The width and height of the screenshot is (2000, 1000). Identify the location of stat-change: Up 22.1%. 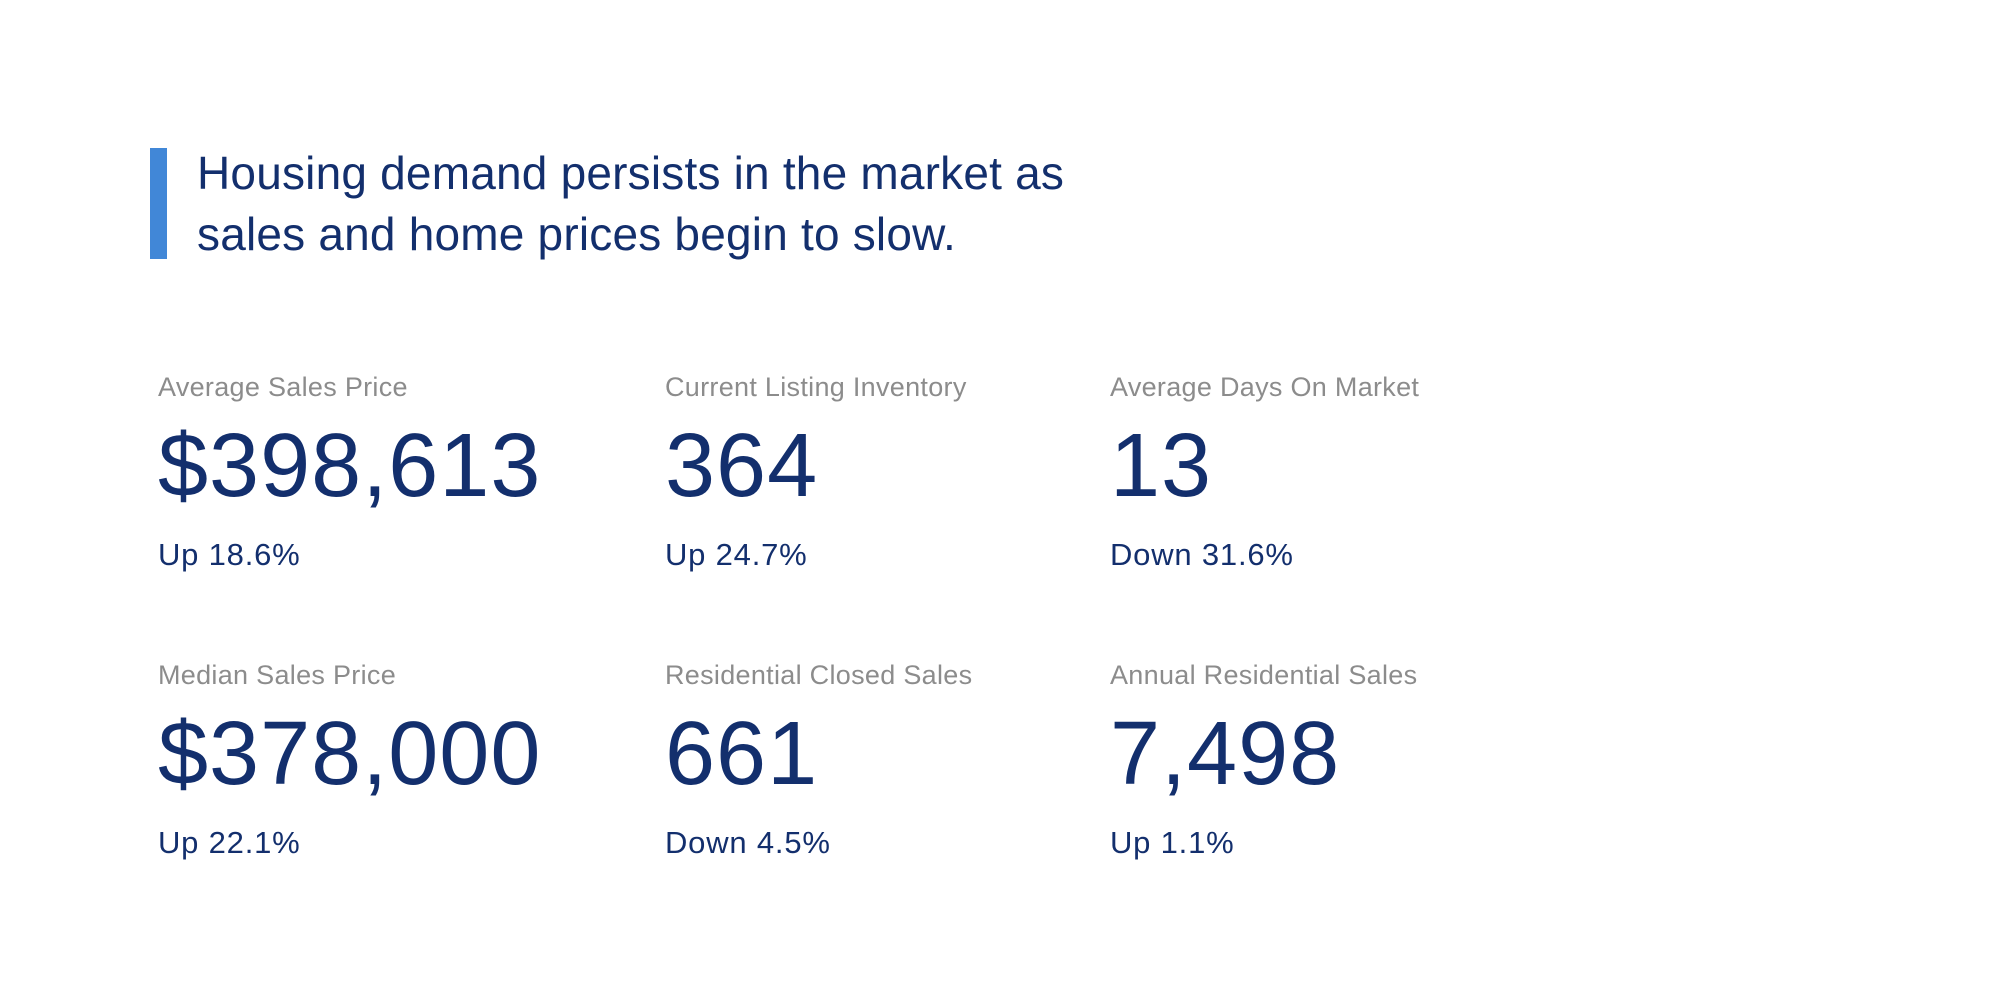
(229, 842).